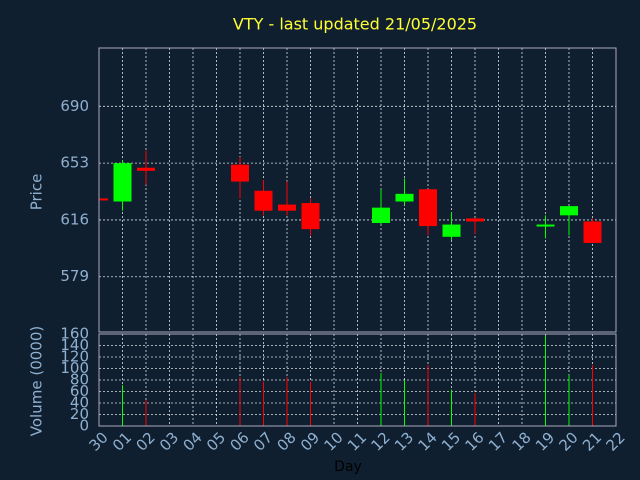 The height and width of the screenshot is (480, 640). What do you see at coordinates (74, 219) in the screenshot?
I see `y-tick-label: 616` at bounding box center [74, 219].